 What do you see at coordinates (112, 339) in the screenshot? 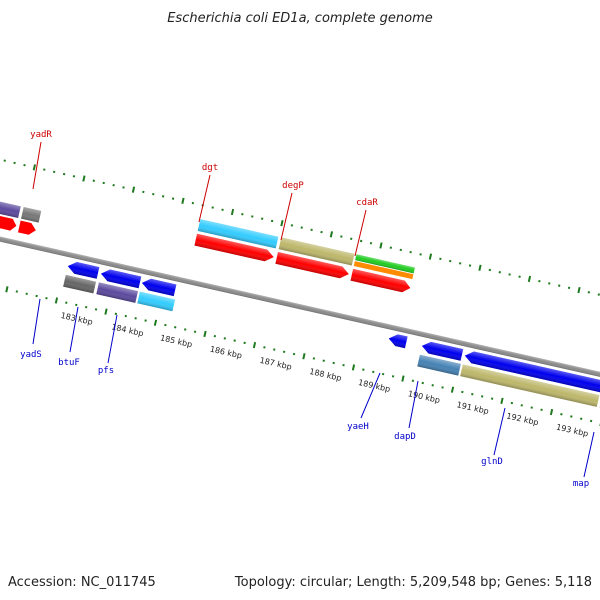
I see `pfs-leader` at bounding box center [112, 339].